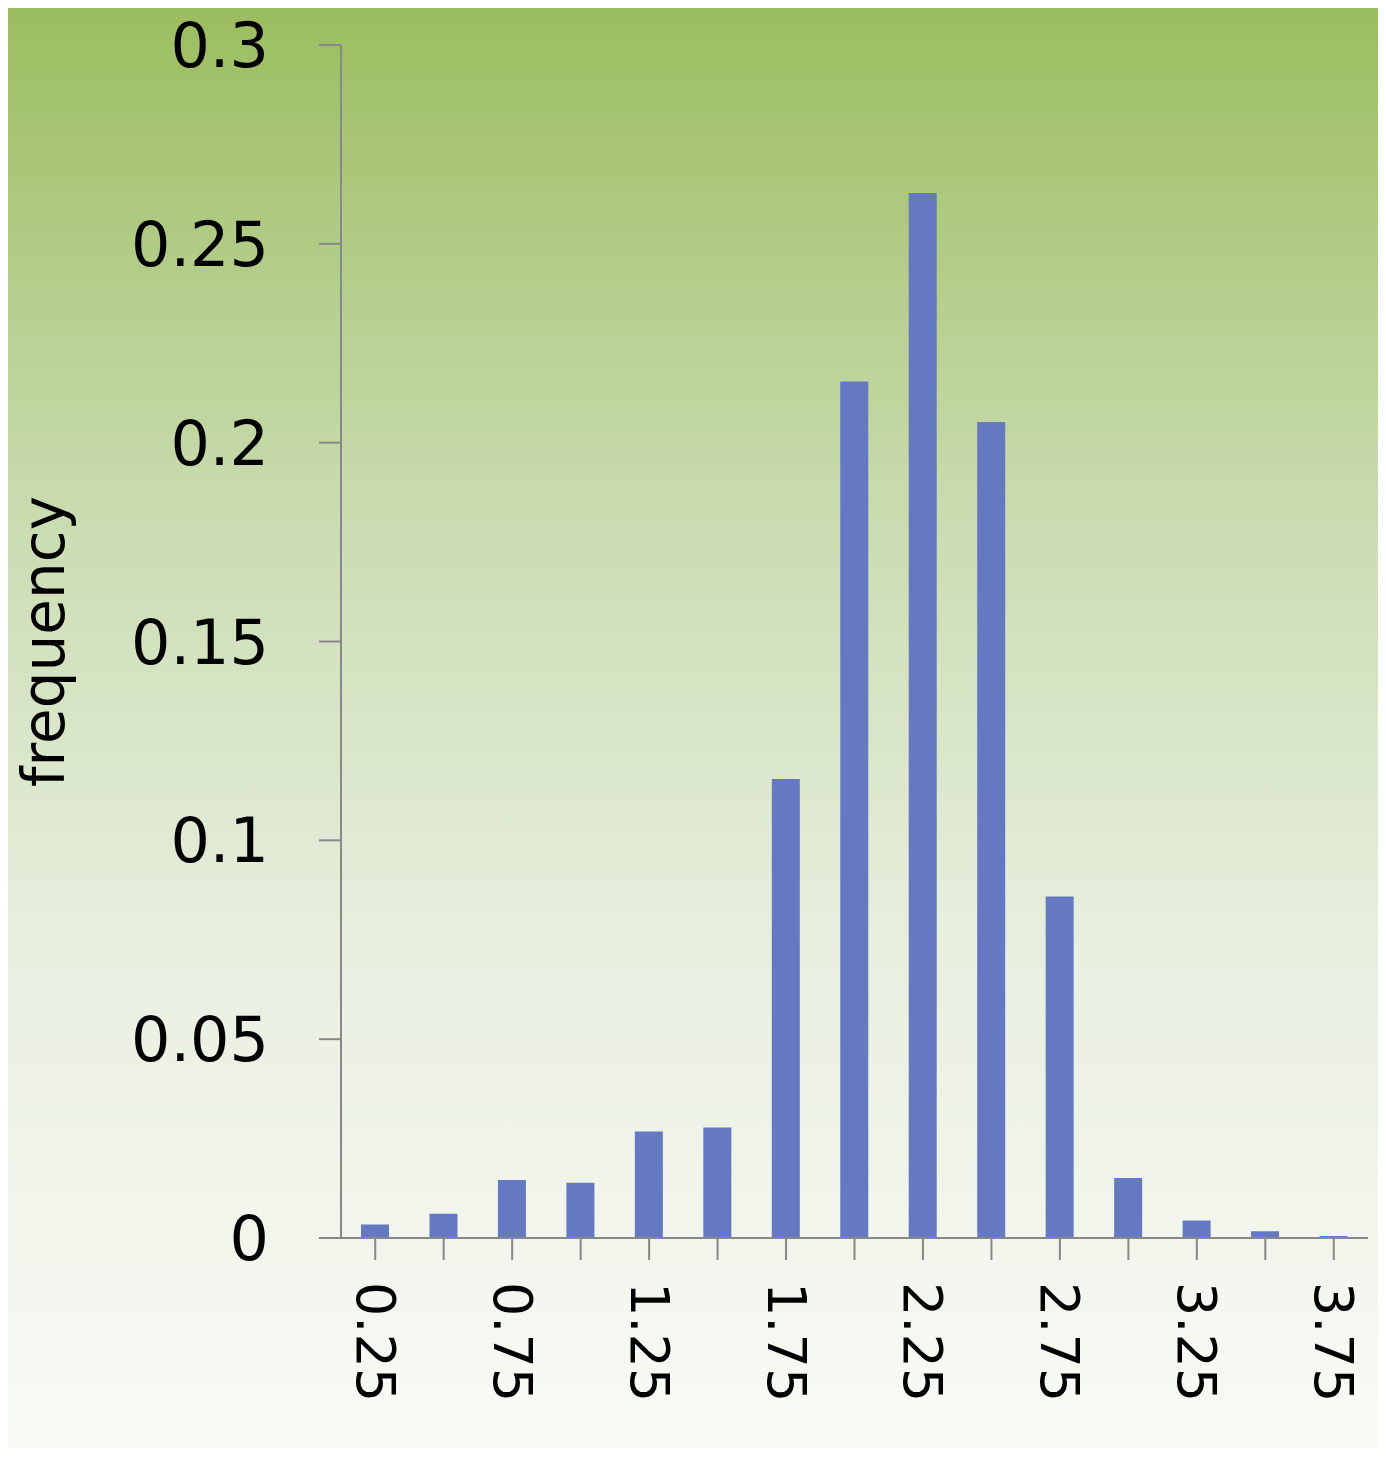  Describe the element at coordinates (249, 1239) in the screenshot. I see `y-tick-label: 0` at that location.